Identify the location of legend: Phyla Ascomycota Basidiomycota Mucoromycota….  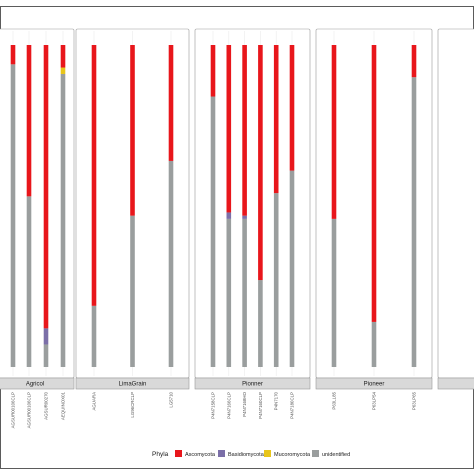
(251, 454).